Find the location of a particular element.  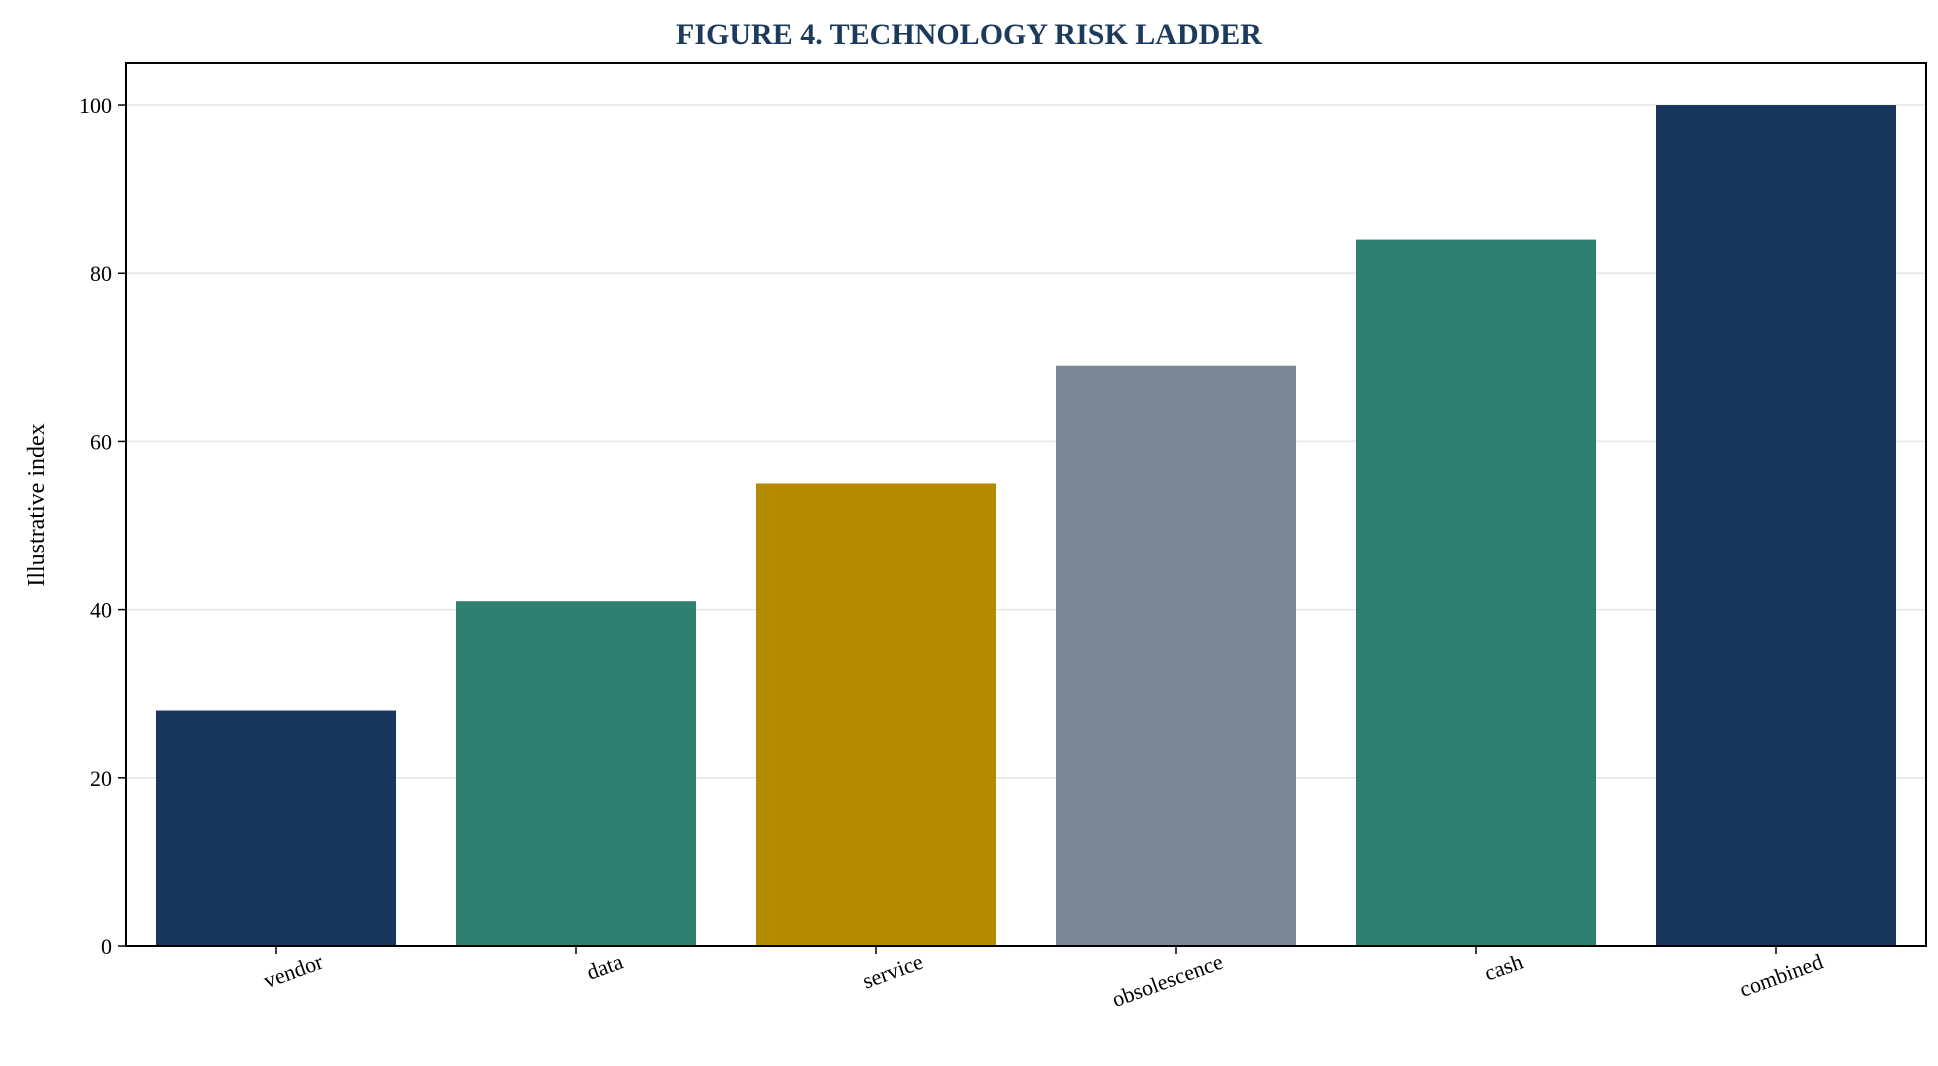

y-tick-label: 80 is located at coordinates (101, 273).